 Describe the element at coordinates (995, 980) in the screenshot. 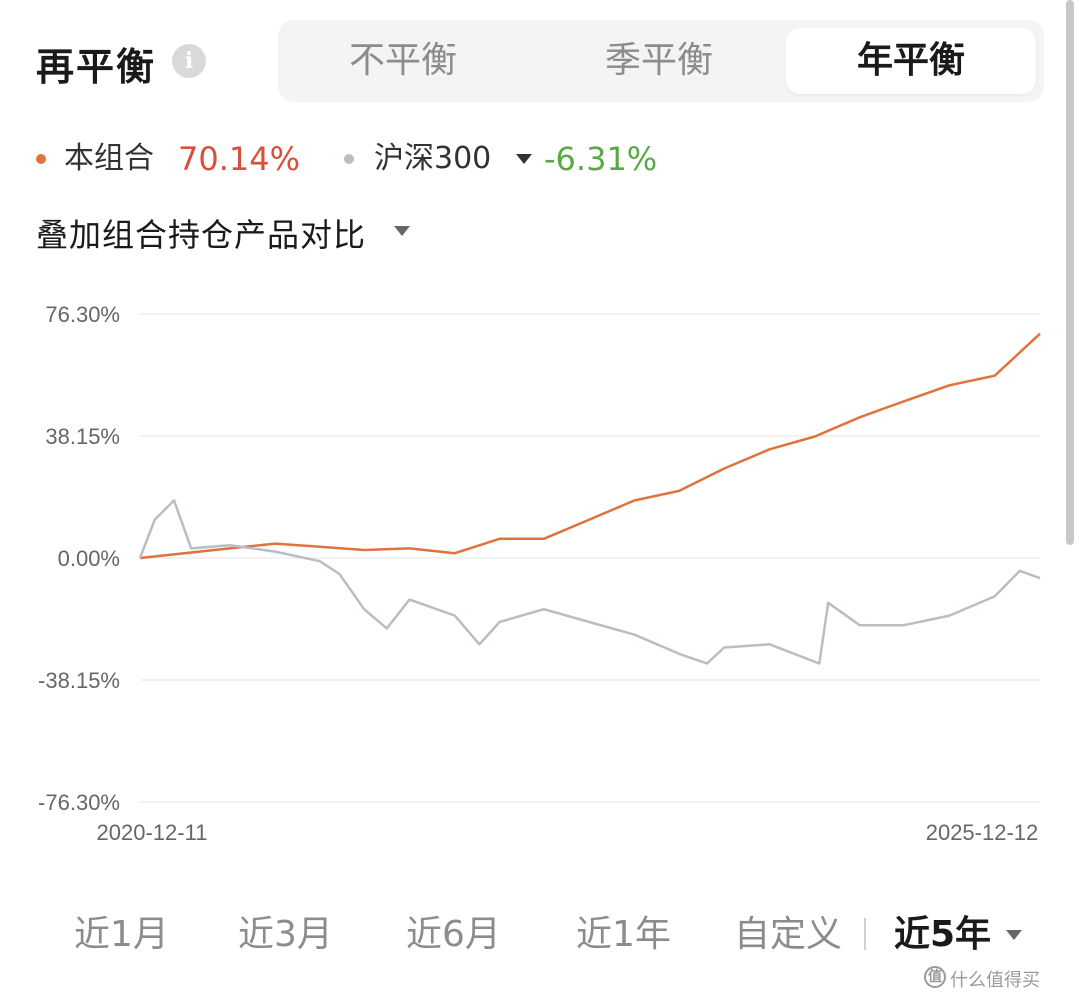

I see `watermark-text: 什么值得买` at that location.